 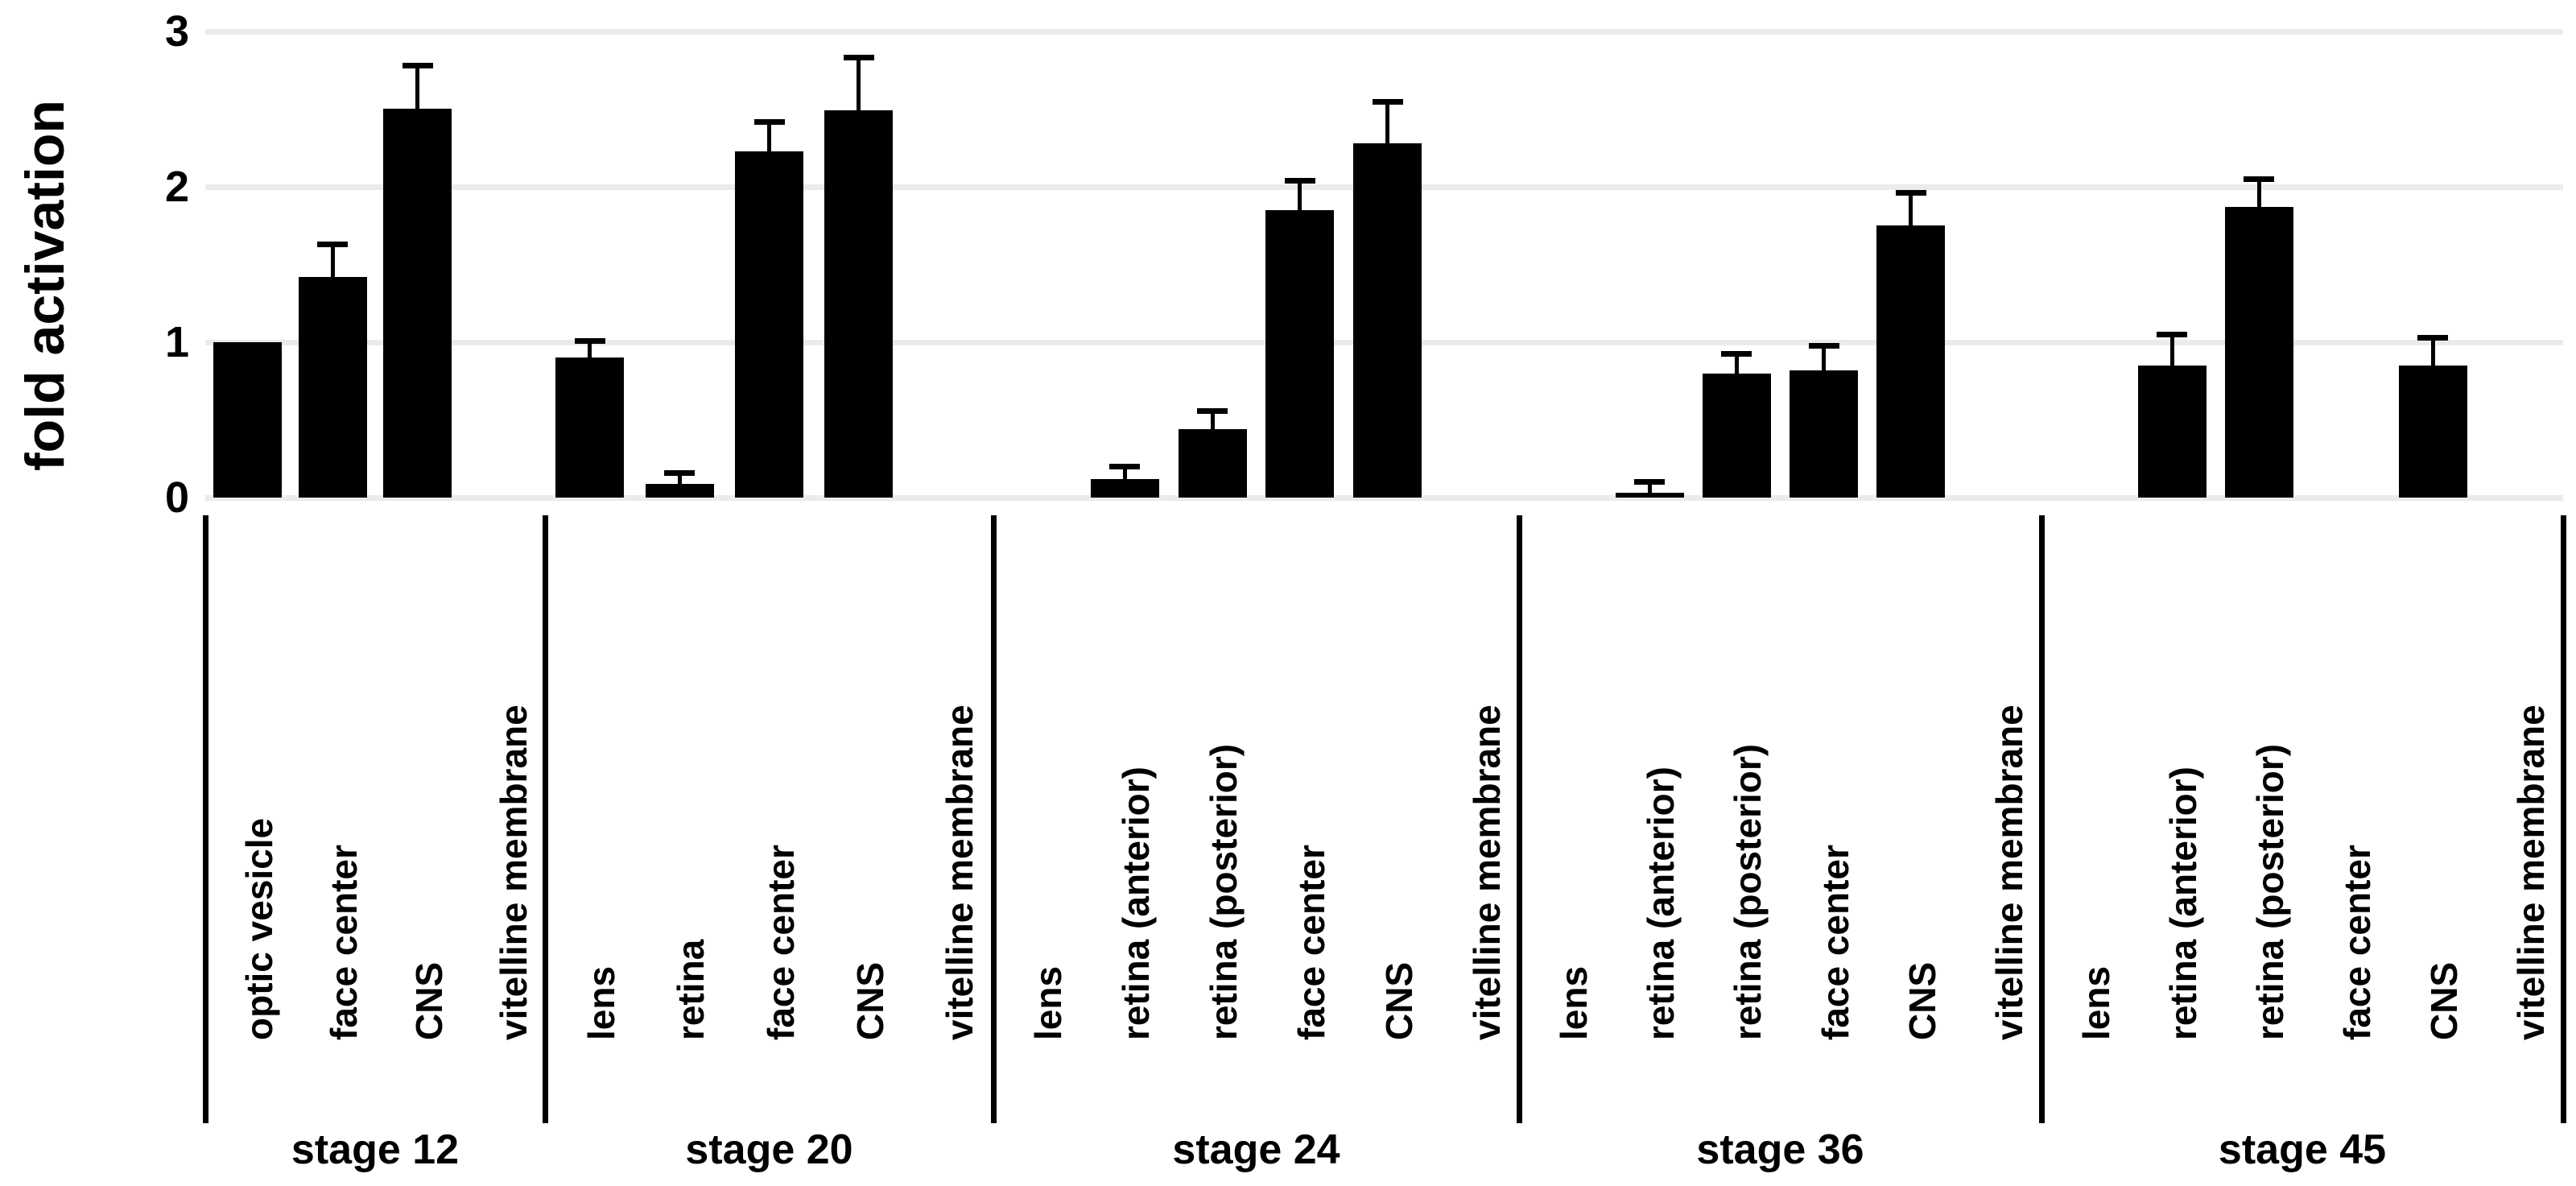 What do you see at coordinates (691, 990) in the screenshot?
I see `category-label: retina` at bounding box center [691, 990].